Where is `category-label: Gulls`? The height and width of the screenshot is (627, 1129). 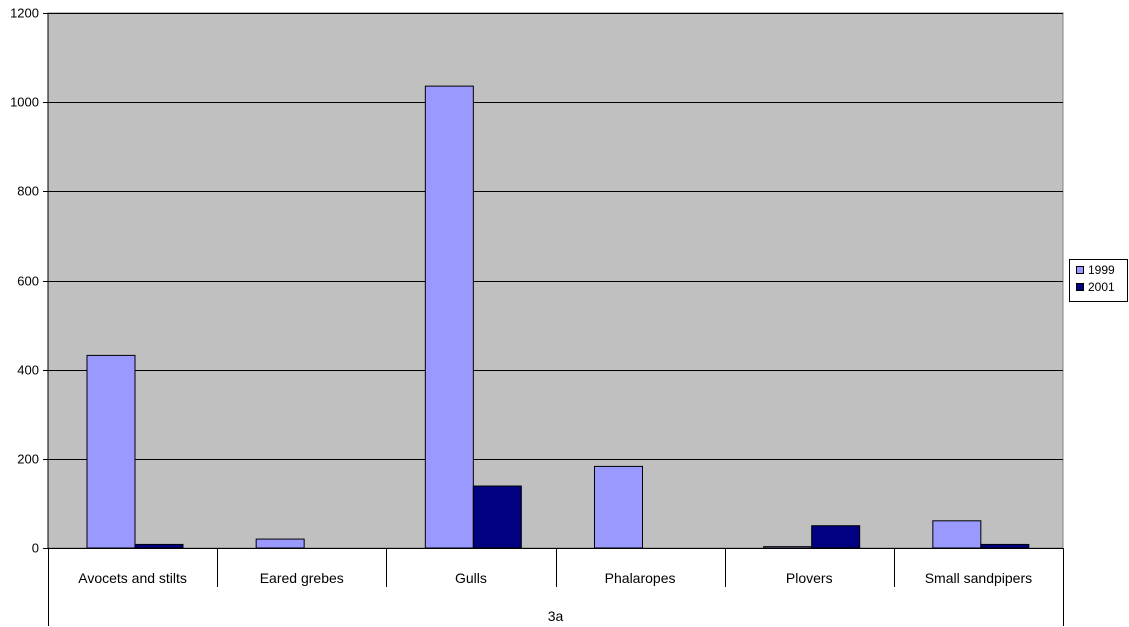 category-label: Gulls is located at coordinates (471, 578).